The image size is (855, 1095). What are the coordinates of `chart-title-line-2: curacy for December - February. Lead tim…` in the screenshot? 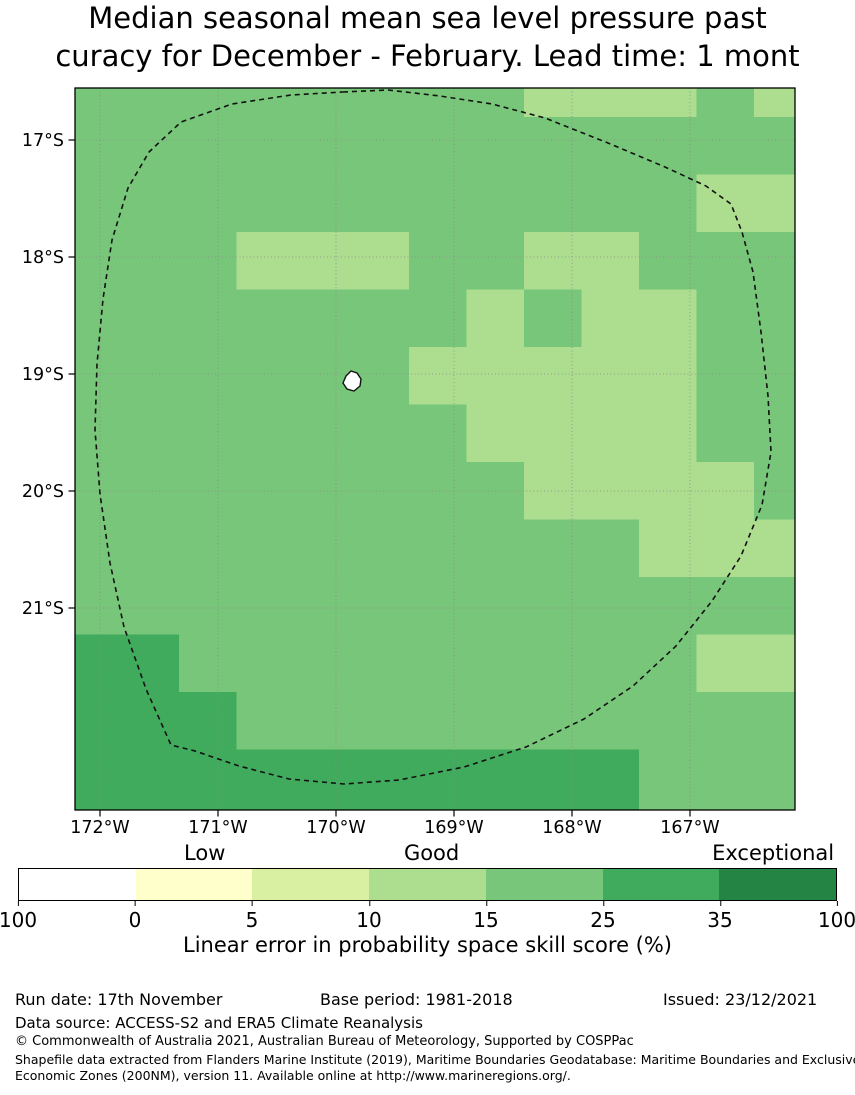 It's located at (427, 56).